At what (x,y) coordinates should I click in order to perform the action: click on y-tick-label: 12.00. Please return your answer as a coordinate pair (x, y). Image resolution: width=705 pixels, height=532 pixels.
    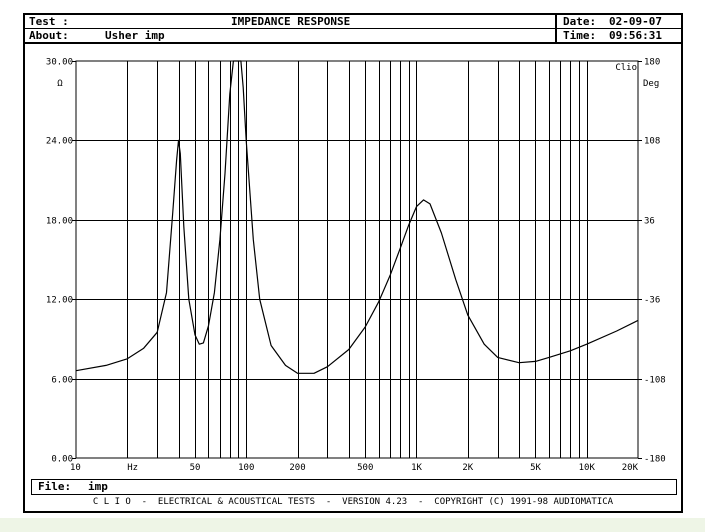
    Looking at the image, I should click on (59, 301).